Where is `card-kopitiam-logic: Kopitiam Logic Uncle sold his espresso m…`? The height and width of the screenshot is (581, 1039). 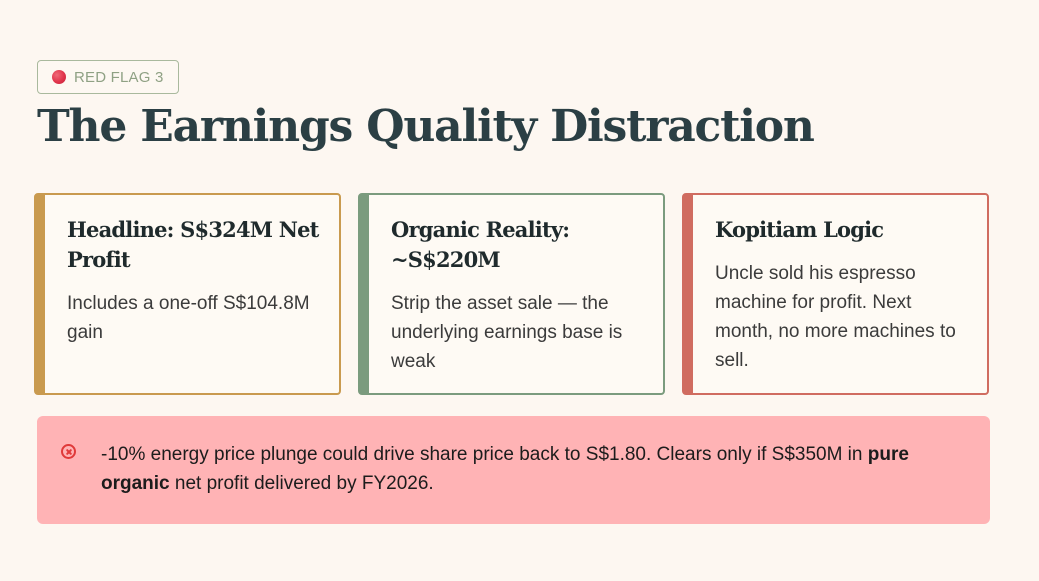
card-kopitiam-logic: Kopitiam Logic Uncle sold his espresso m… is located at coordinates (835, 294).